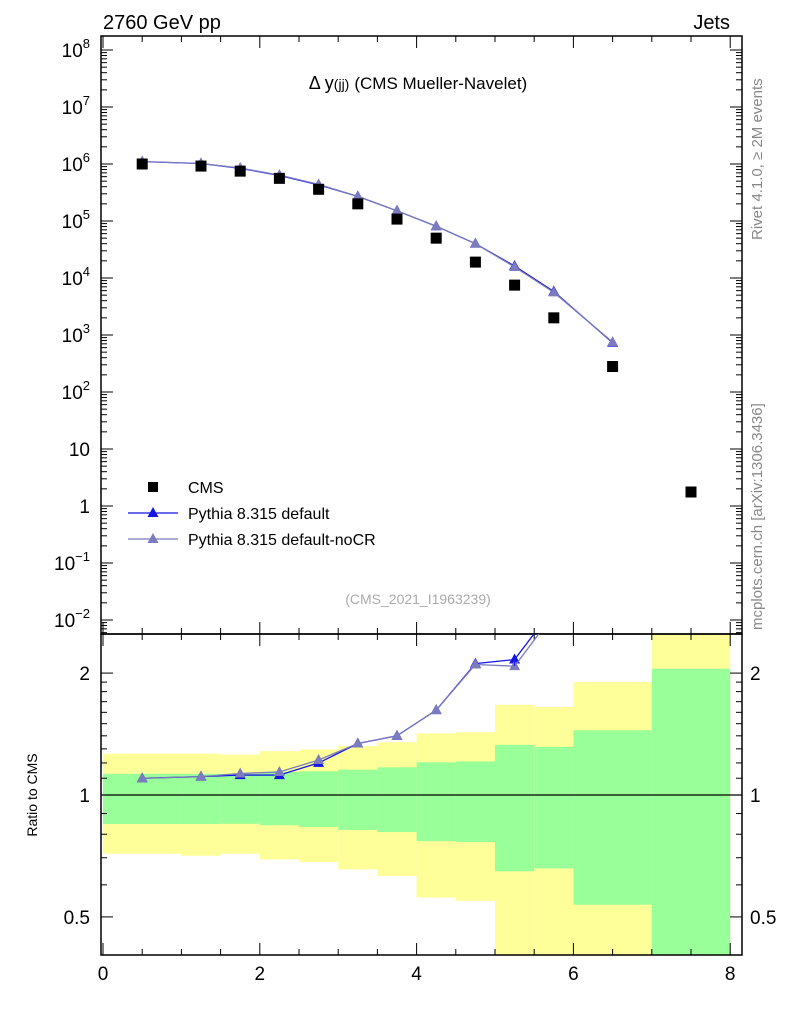 Image resolution: width=786 pixels, height=1024 pixels. Describe the element at coordinates (82, 556) in the screenshot. I see `y-tick-exponent: −1` at that location.